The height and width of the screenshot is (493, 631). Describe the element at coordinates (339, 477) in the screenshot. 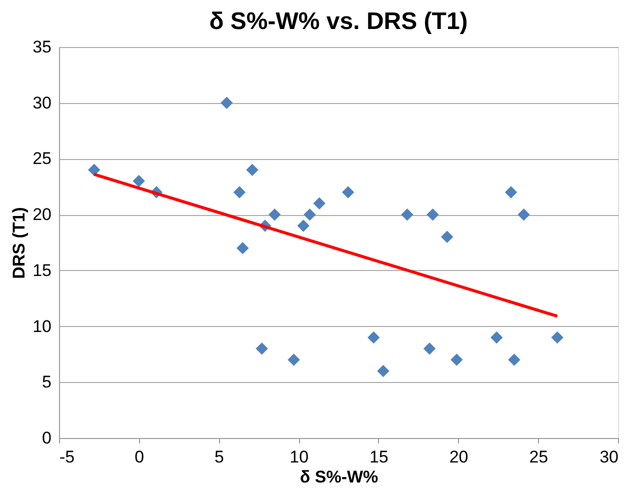

I see `x-axis-title: δ S%-W%` at that location.